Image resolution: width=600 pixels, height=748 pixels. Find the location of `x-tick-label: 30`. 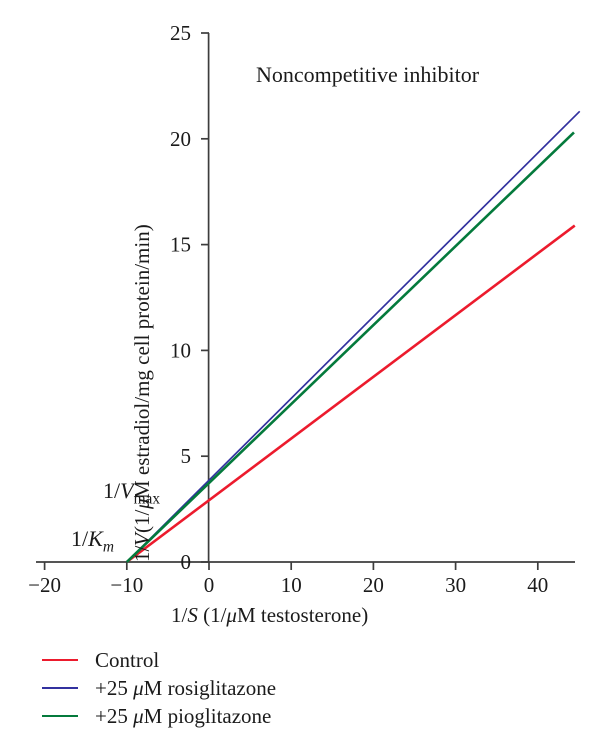

x-tick-label: 30 is located at coordinates (455, 585).